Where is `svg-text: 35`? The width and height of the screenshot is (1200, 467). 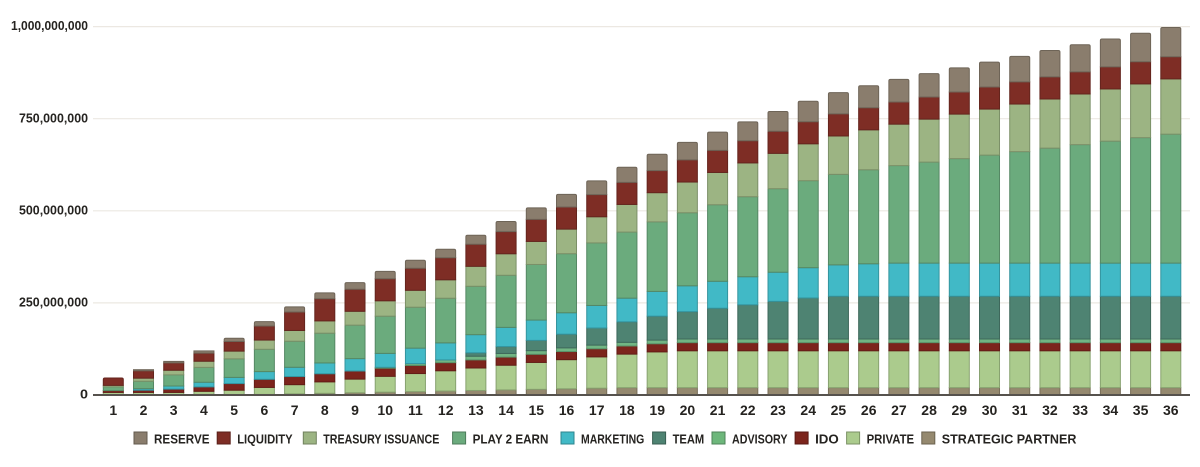 svg-text: 35 is located at coordinates (1141, 410).